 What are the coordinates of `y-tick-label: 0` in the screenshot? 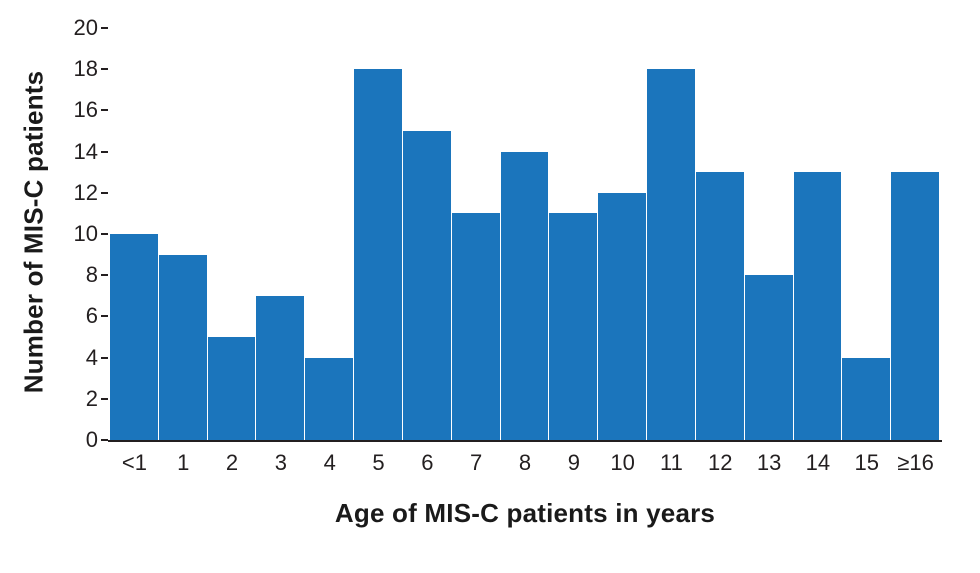 It's located at (91, 439).